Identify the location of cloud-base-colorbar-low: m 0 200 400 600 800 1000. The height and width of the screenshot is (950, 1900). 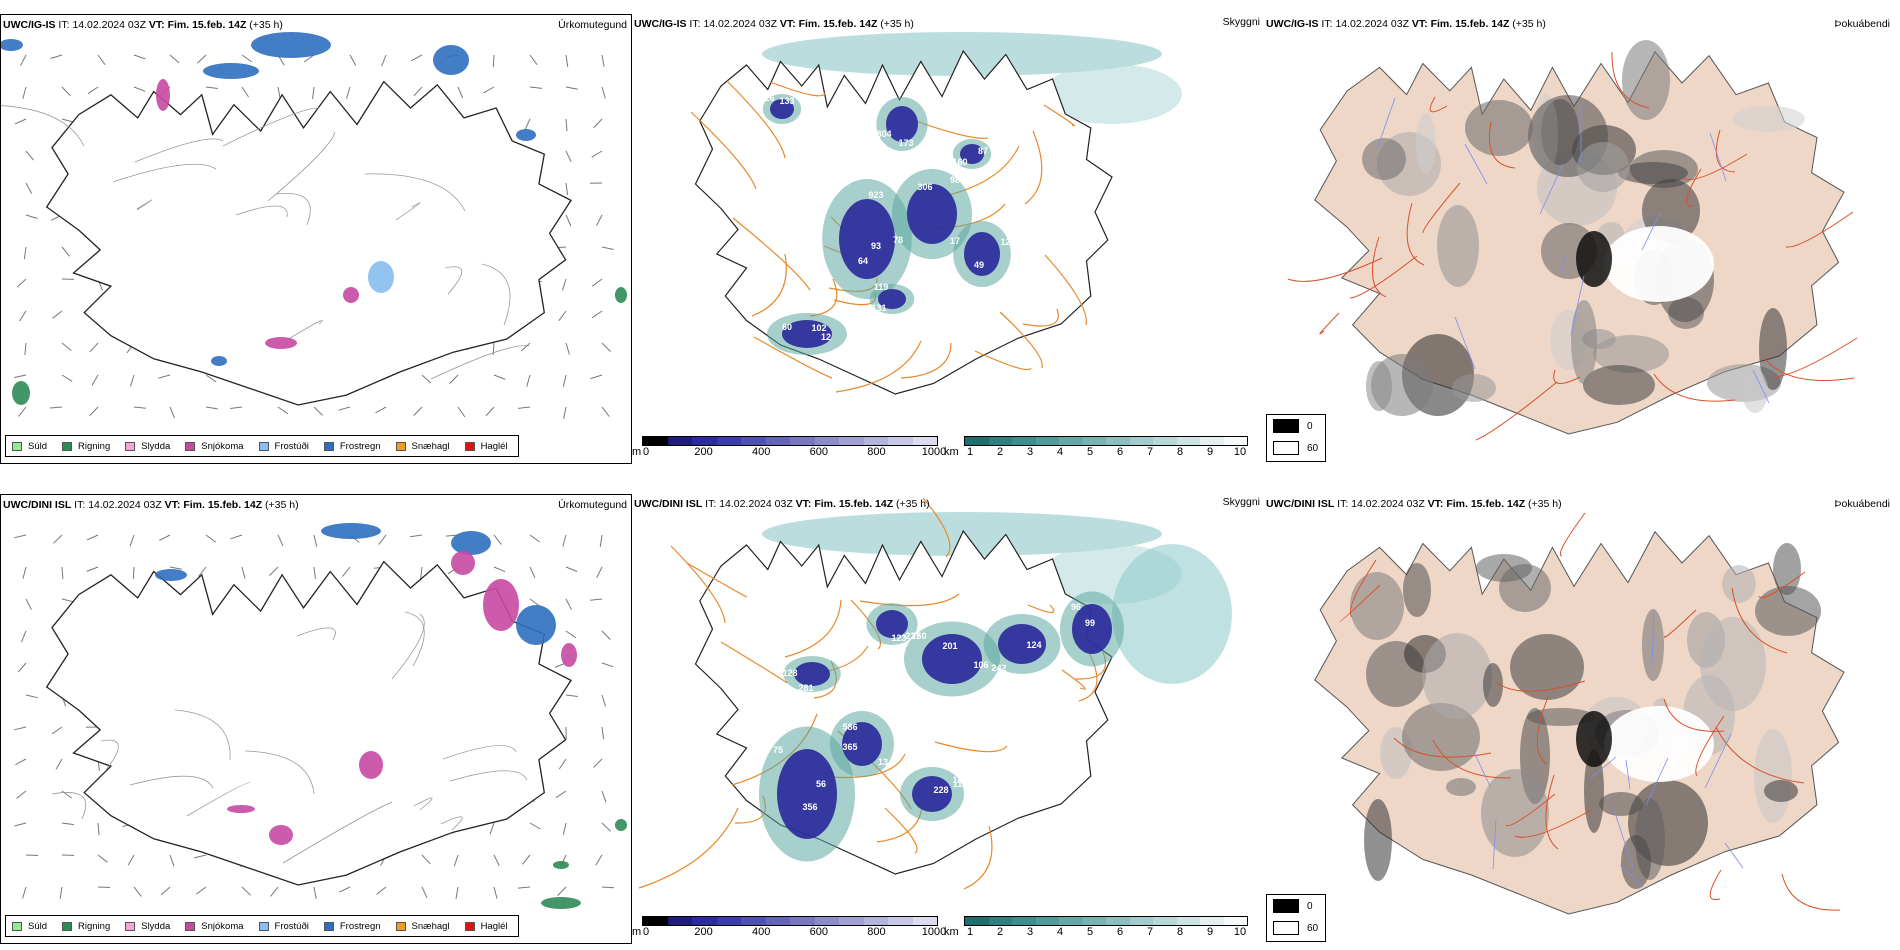
(789, 449).